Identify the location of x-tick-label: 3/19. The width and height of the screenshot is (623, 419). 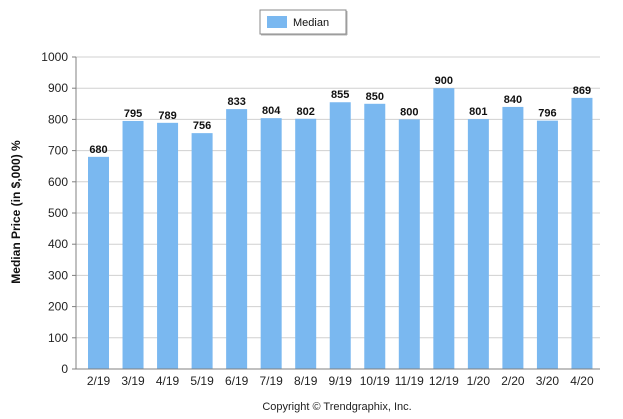
(133, 381).